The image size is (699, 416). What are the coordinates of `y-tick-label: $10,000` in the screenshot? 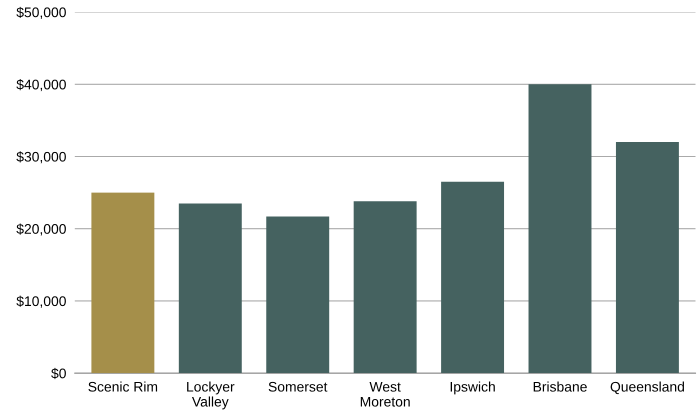 It's located at (41, 302).